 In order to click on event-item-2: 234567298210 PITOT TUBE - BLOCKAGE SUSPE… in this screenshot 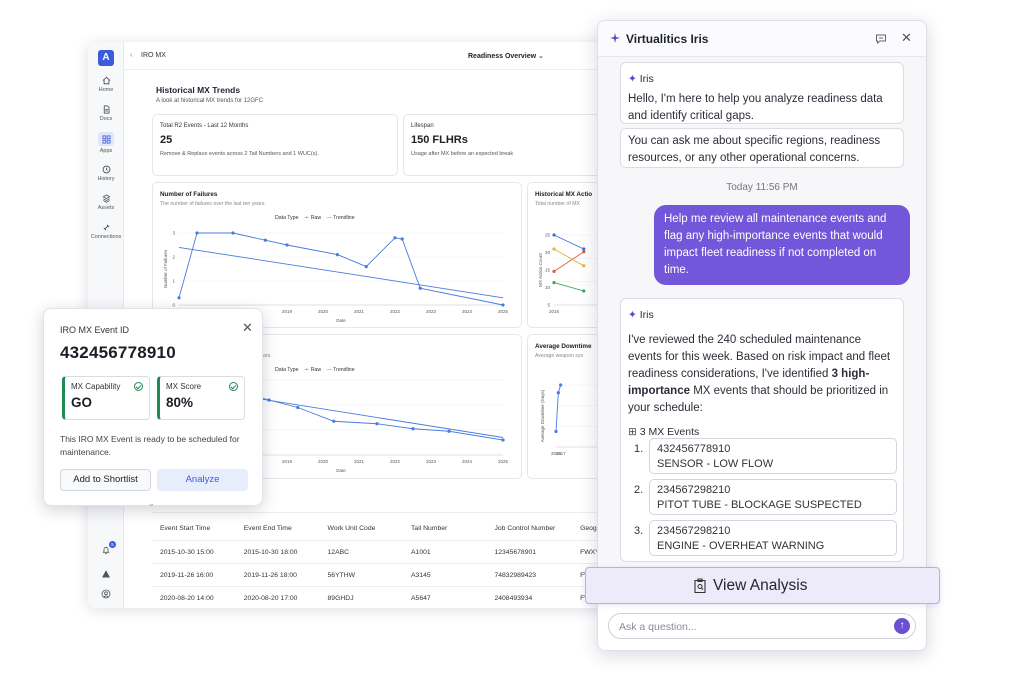, I will do `click(773, 497)`.